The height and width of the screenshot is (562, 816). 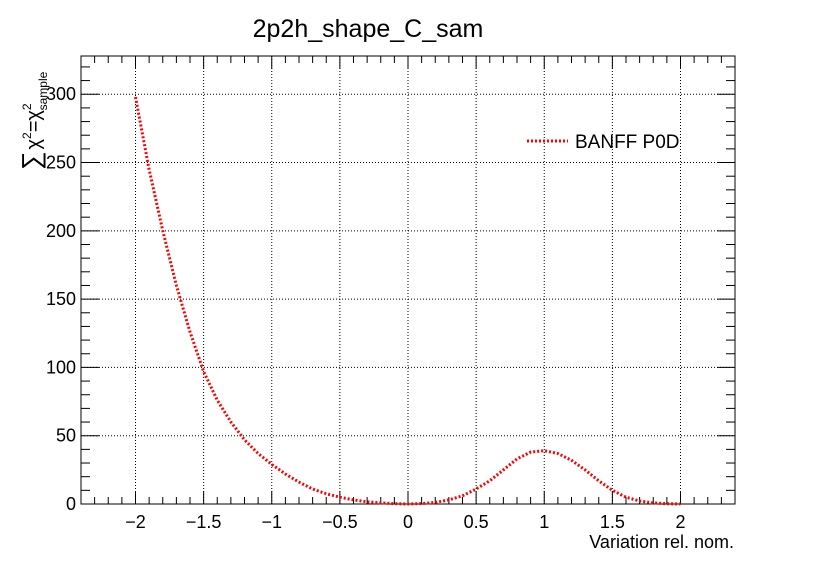 What do you see at coordinates (43, 90) in the screenshot?
I see `y-label-sub: sample` at bounding box center [43, 90].